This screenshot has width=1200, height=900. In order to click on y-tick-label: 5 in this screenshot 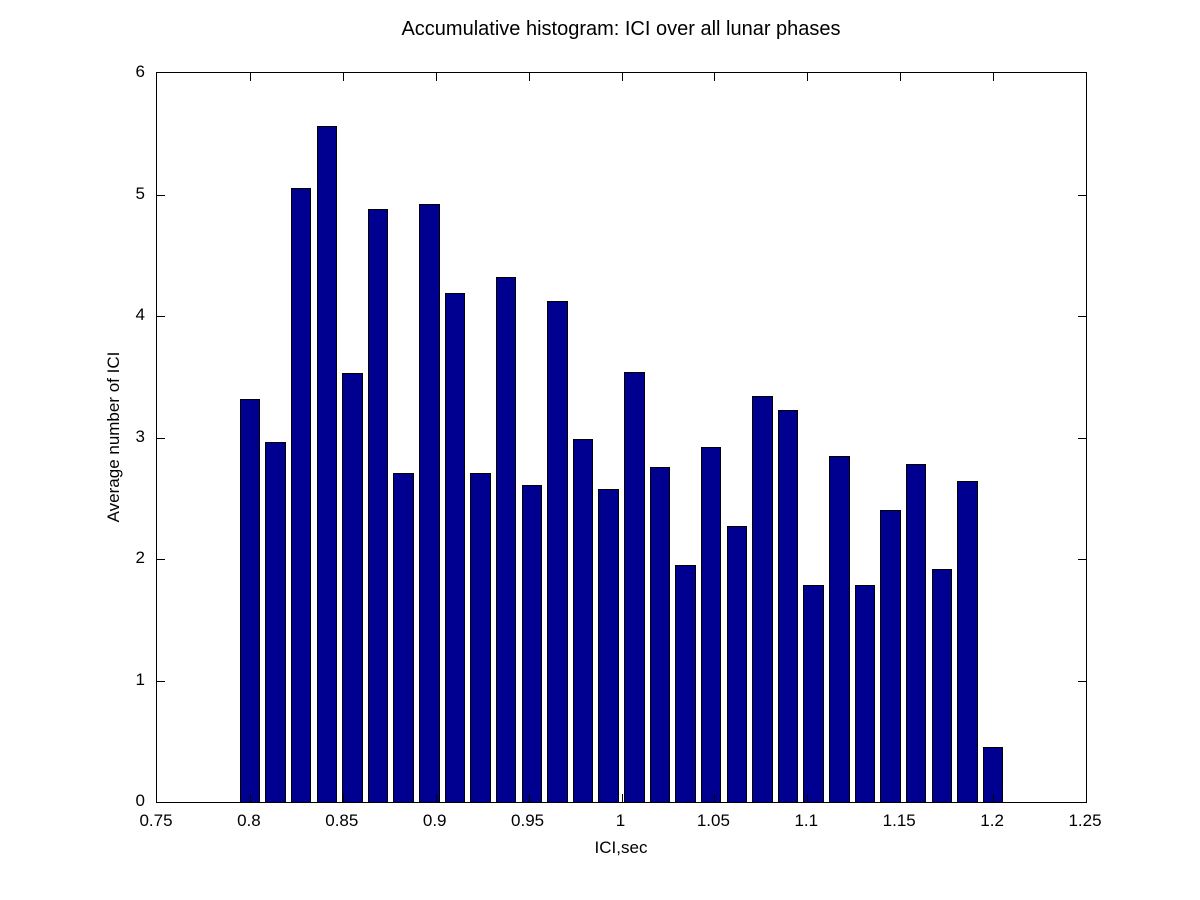, I will do `click(140, 193)`.